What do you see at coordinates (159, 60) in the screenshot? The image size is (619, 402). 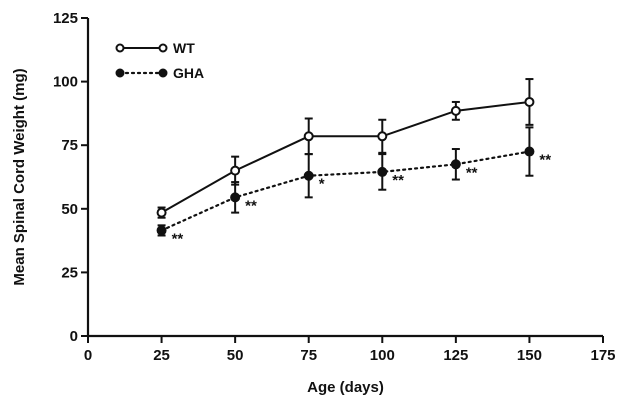 I see `legend: WT GHA` at bounding box center [159, 60].